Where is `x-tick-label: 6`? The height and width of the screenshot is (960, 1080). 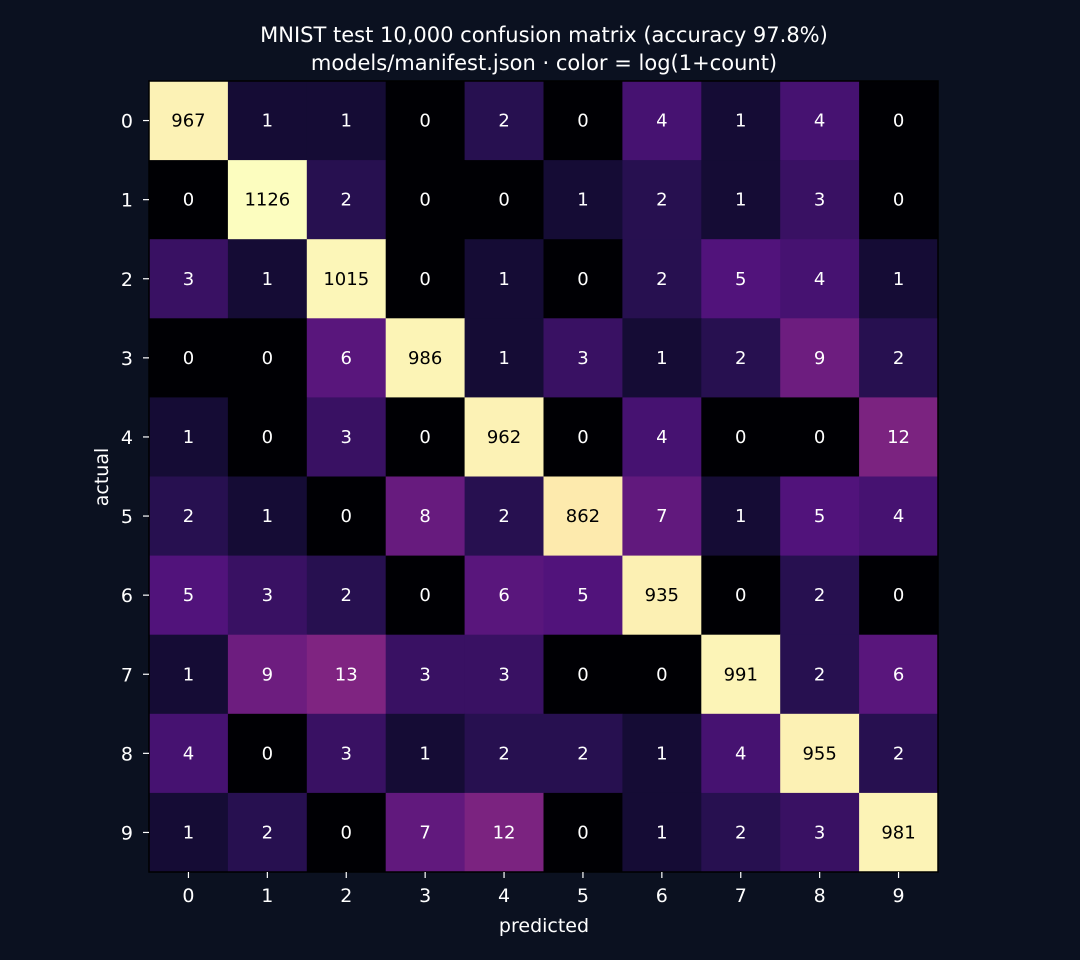
x-tick-label: 6 is located at coordinates (662, 896).